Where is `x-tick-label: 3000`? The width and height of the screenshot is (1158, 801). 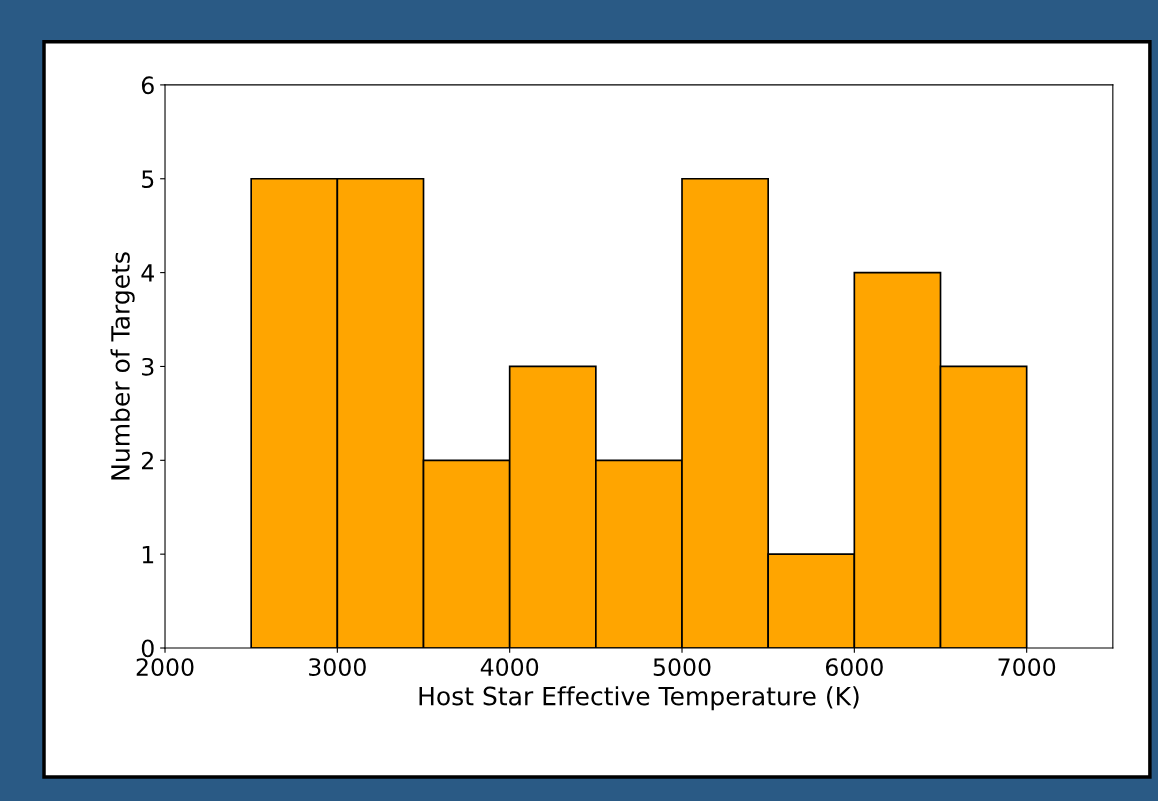 x-tick-label: 3000 is located at coordinates (337, 667).